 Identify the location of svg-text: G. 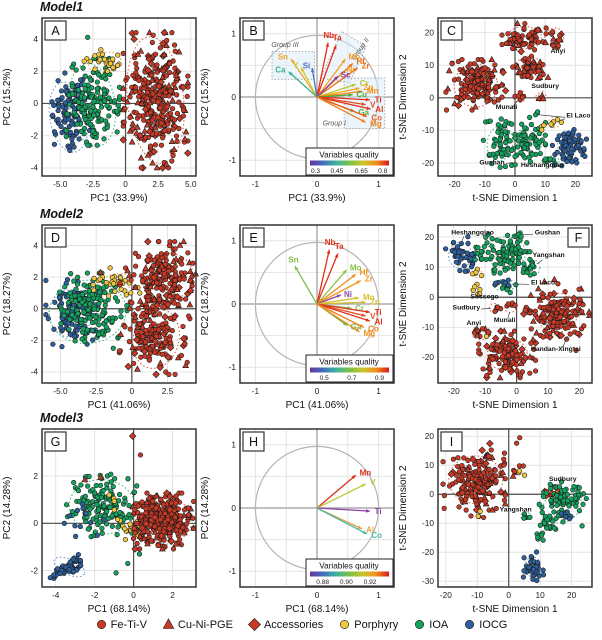
(56, 442).